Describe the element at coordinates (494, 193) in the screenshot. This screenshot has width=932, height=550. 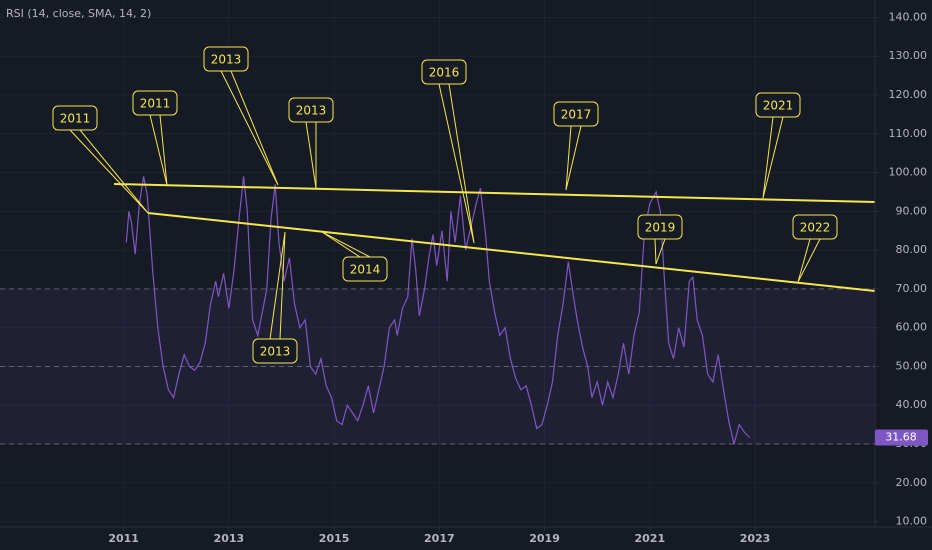
I see `trend-line-upper` at that location.